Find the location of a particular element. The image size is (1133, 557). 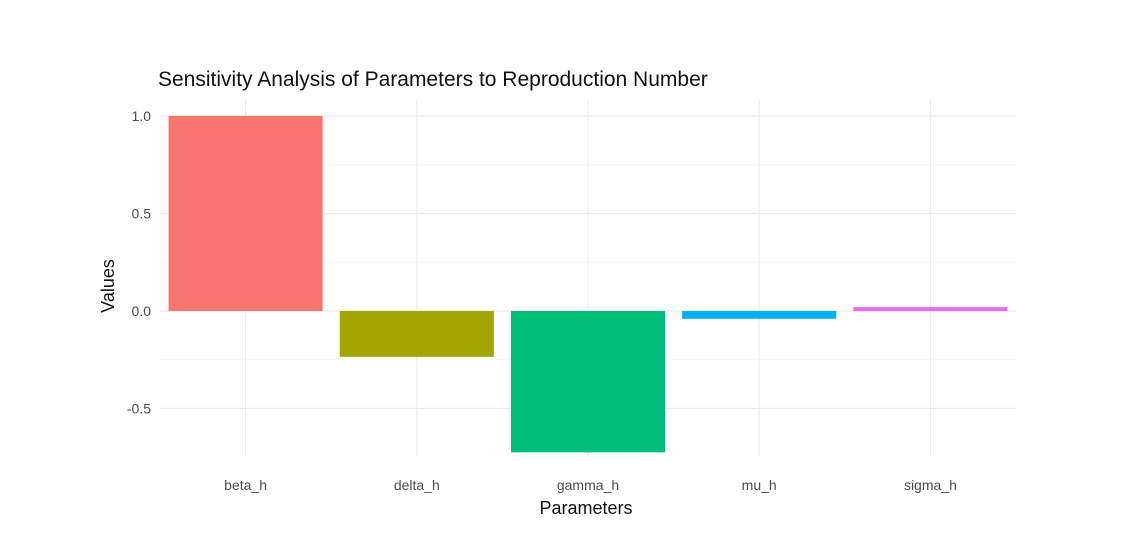

y-tick-label: 0.5 is located at coordinates (142, 214).